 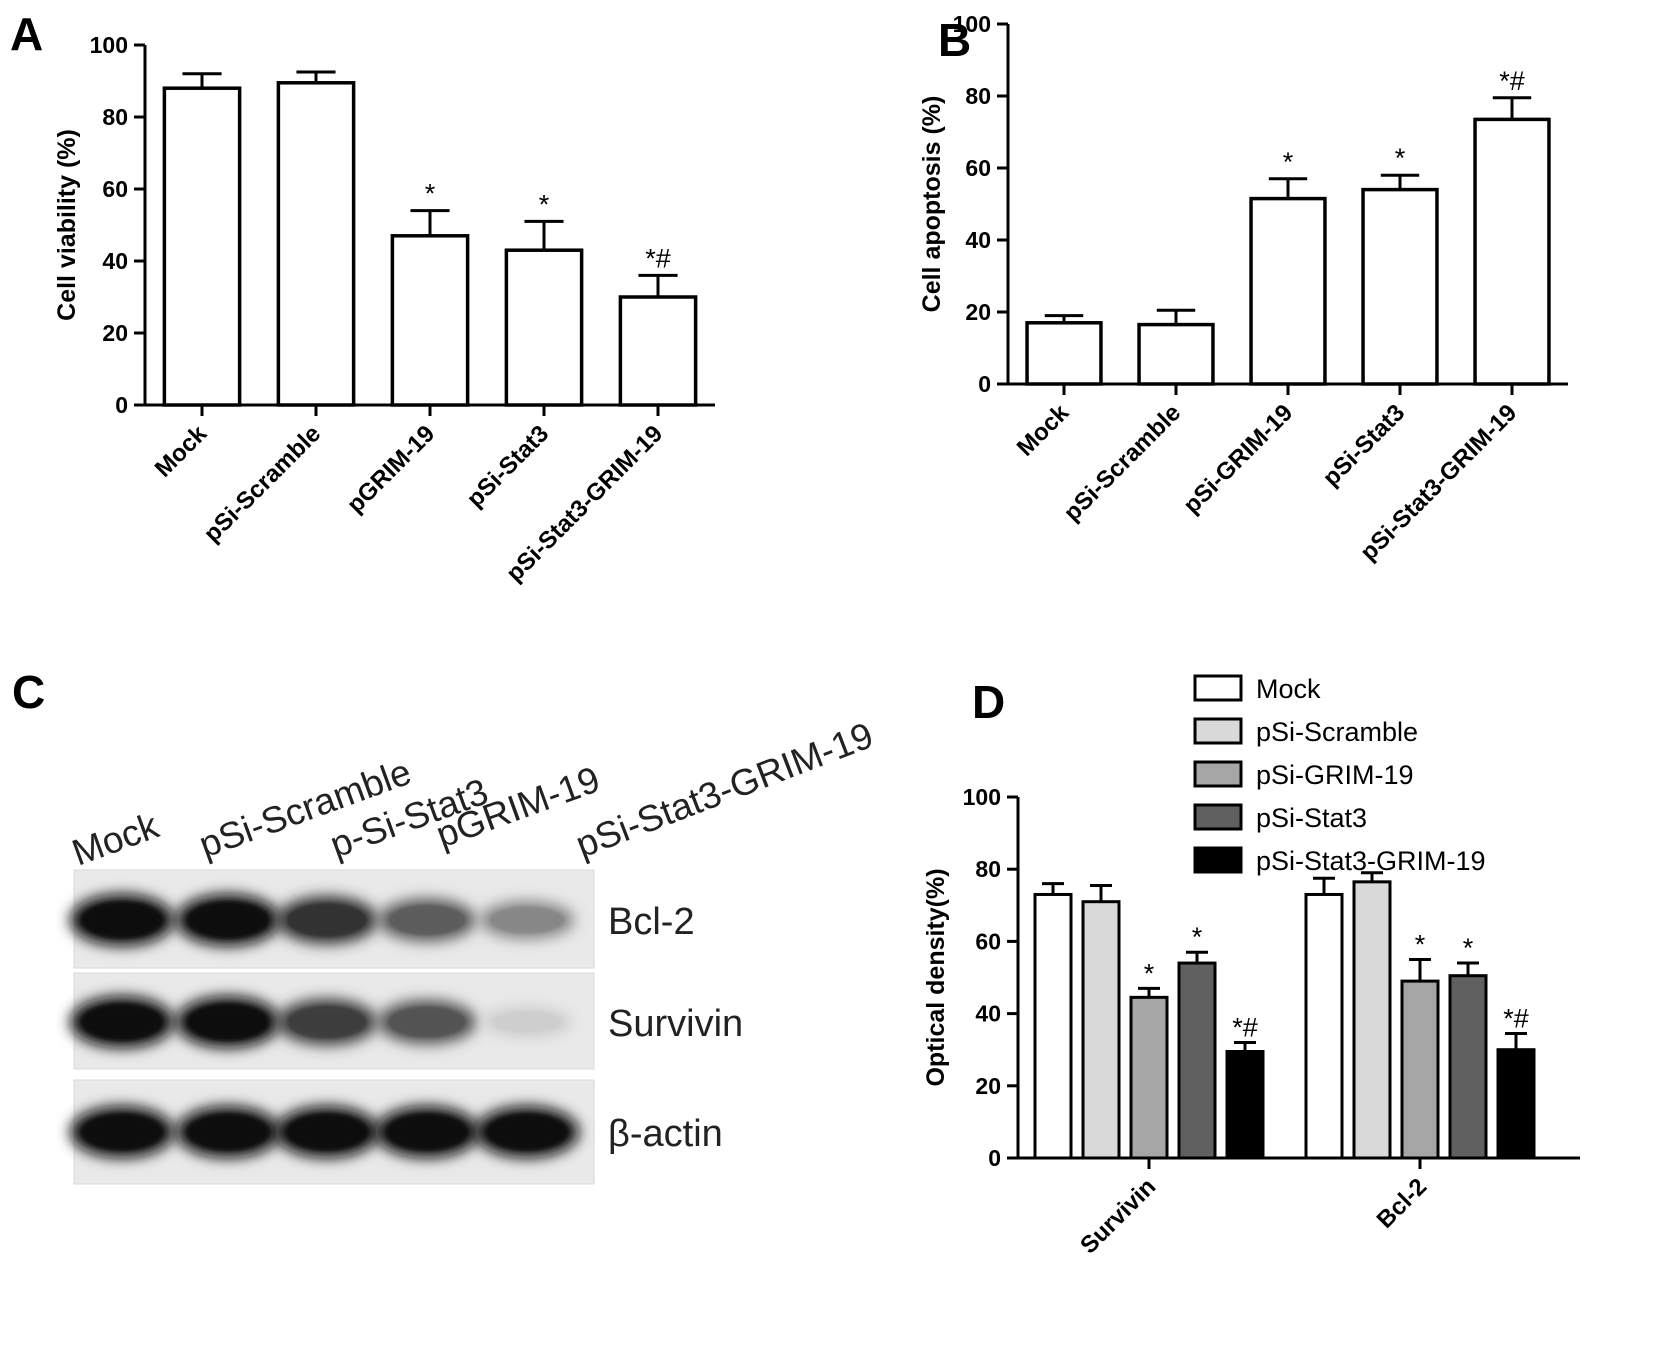 What do you see at coordinates (954, 40) in the screenshot?
I see `panel-letter-b: B` at bounding box center [954, 40].